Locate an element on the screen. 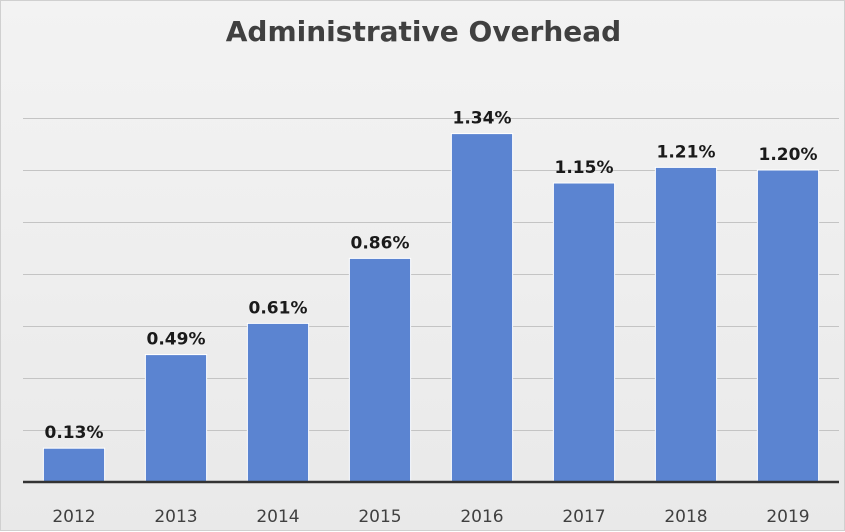  x-tick-label-2017: 2017 is located at coordinates (583, 517).